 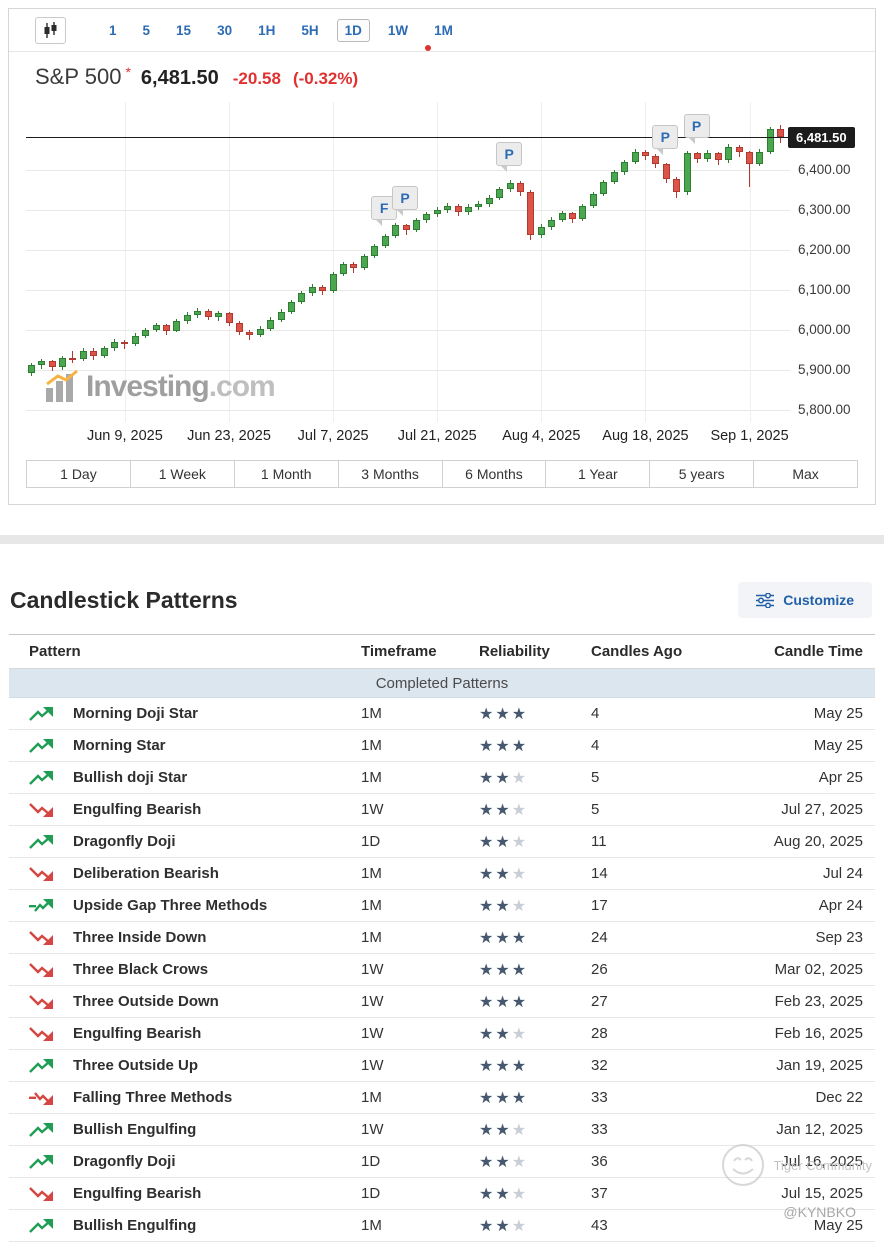 What do you see at coordinates (442, 810) in the screenshot?
I see `pattern-row: Engulfing Bearish 1W ★★★ 5 Jul 27, 2025` at bounding box center [442, 810].